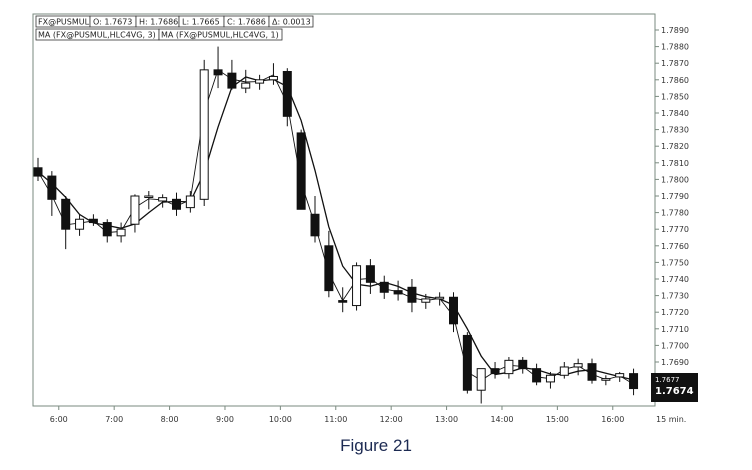  What do you see at coordinates (675, 47) in the screenshot?
I see `price-tick-label: 1.7880` at bounding box center [675, 47].